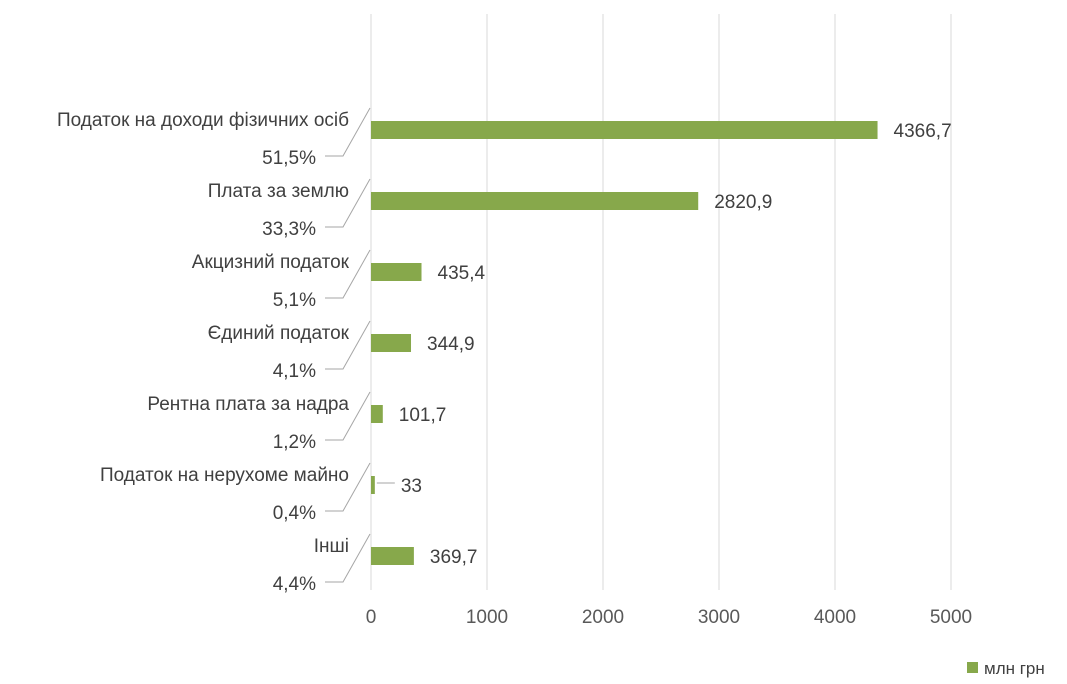  What do you see at coordinates (294, 300) in the screenshot?
I see `percentage-label: 5,1%` at bounding box center [294, 300].